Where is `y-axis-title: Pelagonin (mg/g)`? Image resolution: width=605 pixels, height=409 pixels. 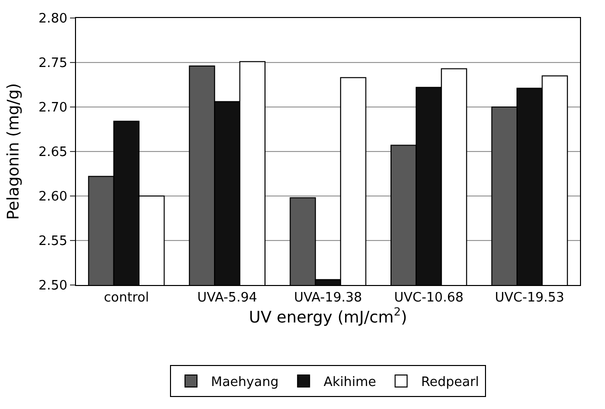 y-axis-title: Pelagonin (mg/g) is located at coordinates (12, 151).